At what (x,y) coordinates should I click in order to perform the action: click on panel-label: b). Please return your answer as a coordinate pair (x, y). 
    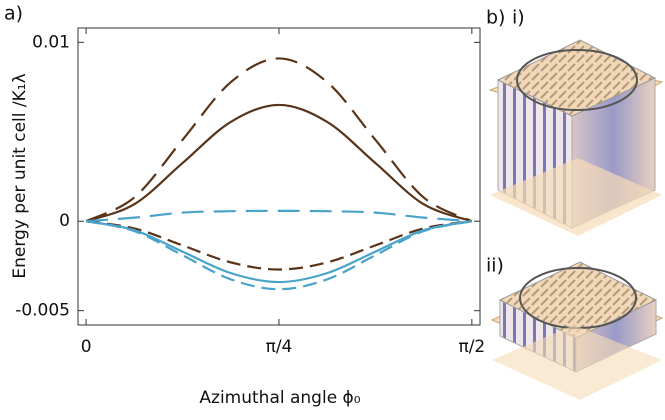
    Looking at the image, I should click on (495, 18).